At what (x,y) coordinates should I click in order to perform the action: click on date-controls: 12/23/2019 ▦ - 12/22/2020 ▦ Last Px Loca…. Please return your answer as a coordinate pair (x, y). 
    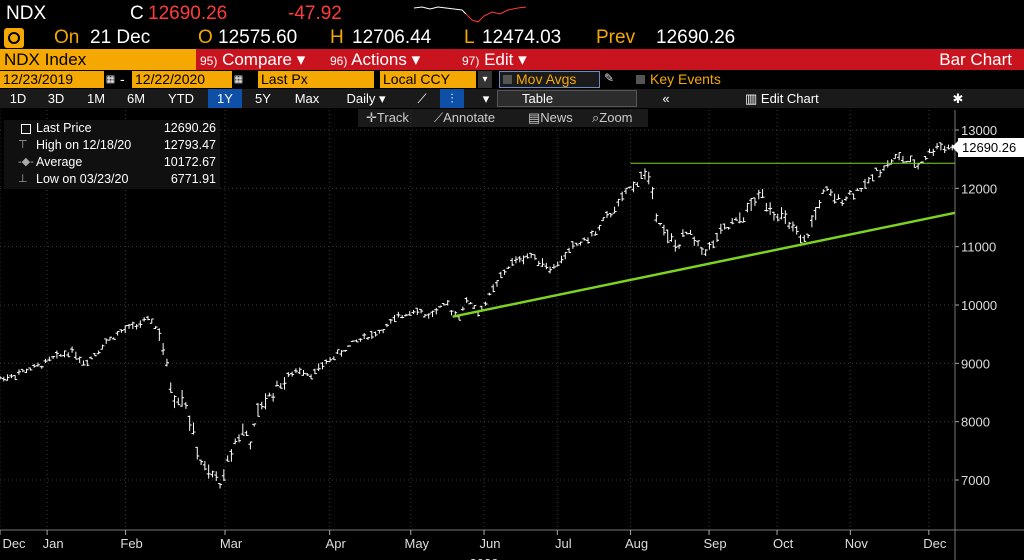
    Looking at the image, I should click on (512, 79).